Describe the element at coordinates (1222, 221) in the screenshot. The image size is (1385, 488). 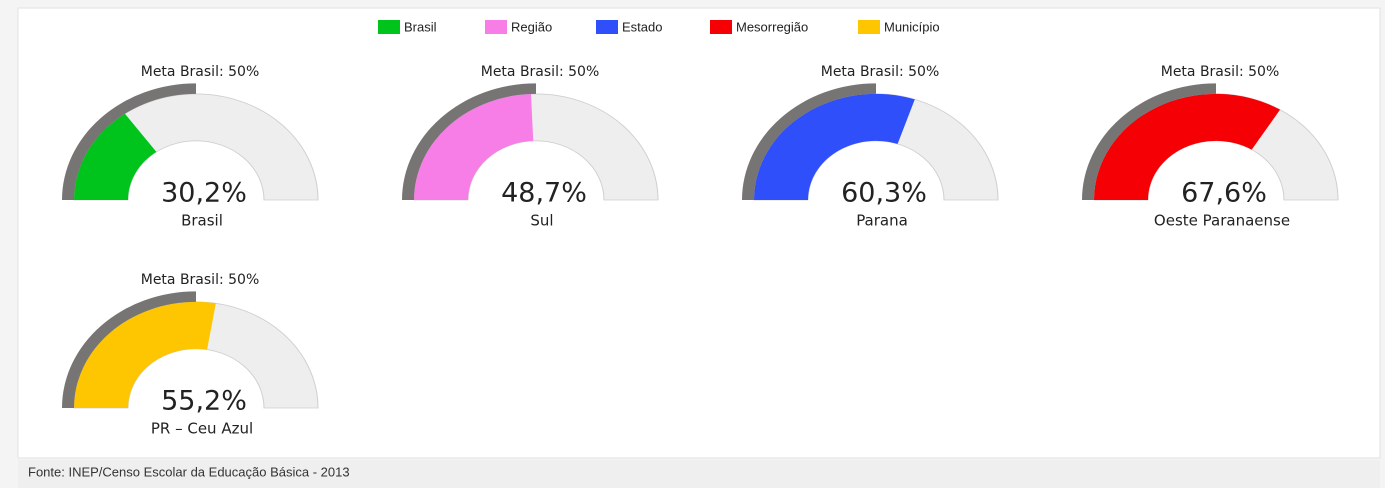
I see `gauge-label: Oeste Paranaense` at that location.